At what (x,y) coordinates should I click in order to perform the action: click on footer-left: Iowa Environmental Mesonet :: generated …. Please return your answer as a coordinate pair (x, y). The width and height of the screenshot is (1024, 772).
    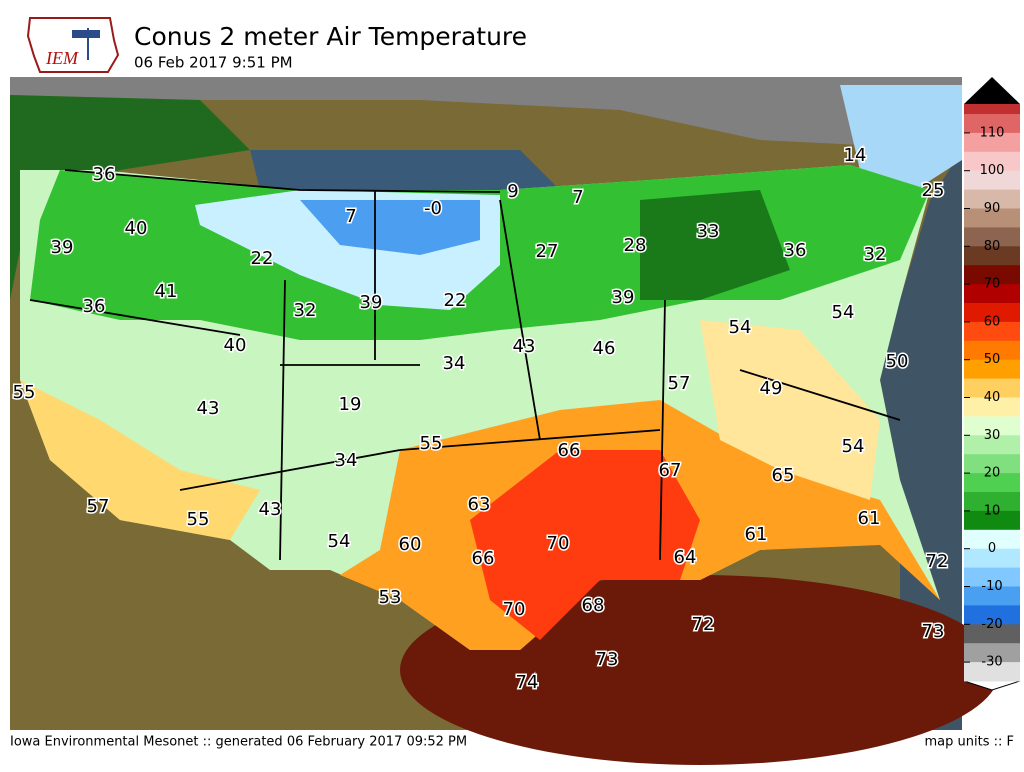
    Looking at the image, I should click on (238, 742).